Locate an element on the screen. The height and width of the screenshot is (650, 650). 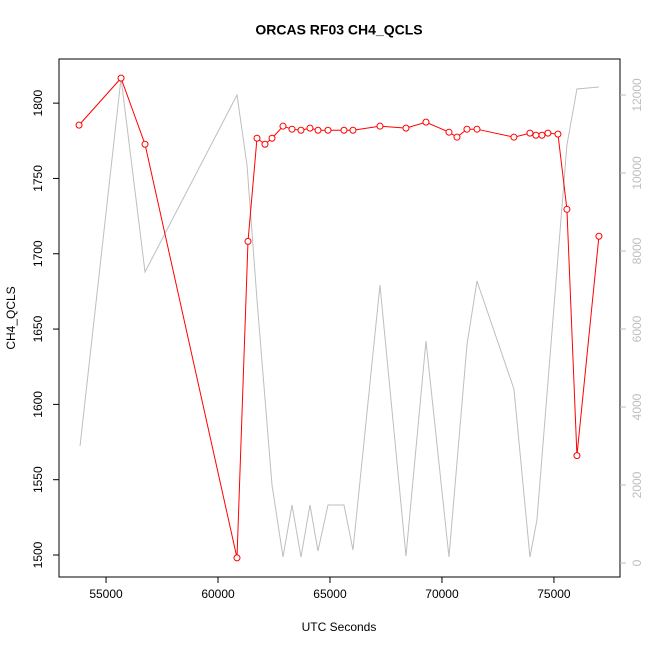
y-axis-label: CH4_QCLS is located at coordinates (11, 317).